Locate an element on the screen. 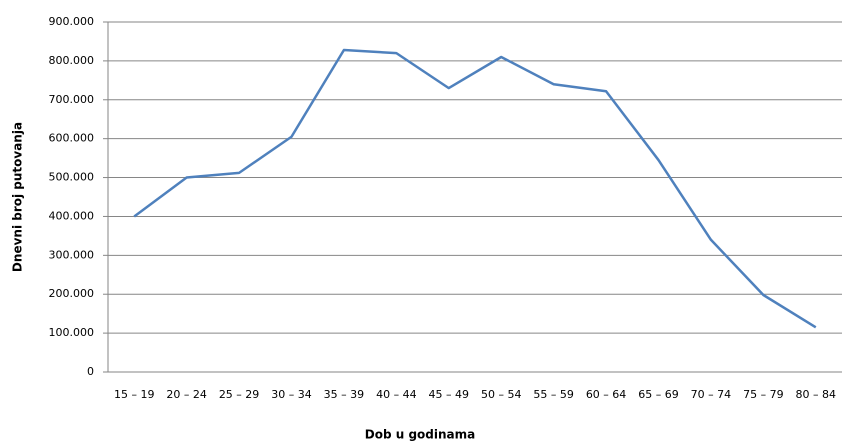 This screenshot has width=848, height=444. x-tick-label: 50 – 54 is located at coordinates (501, 394).